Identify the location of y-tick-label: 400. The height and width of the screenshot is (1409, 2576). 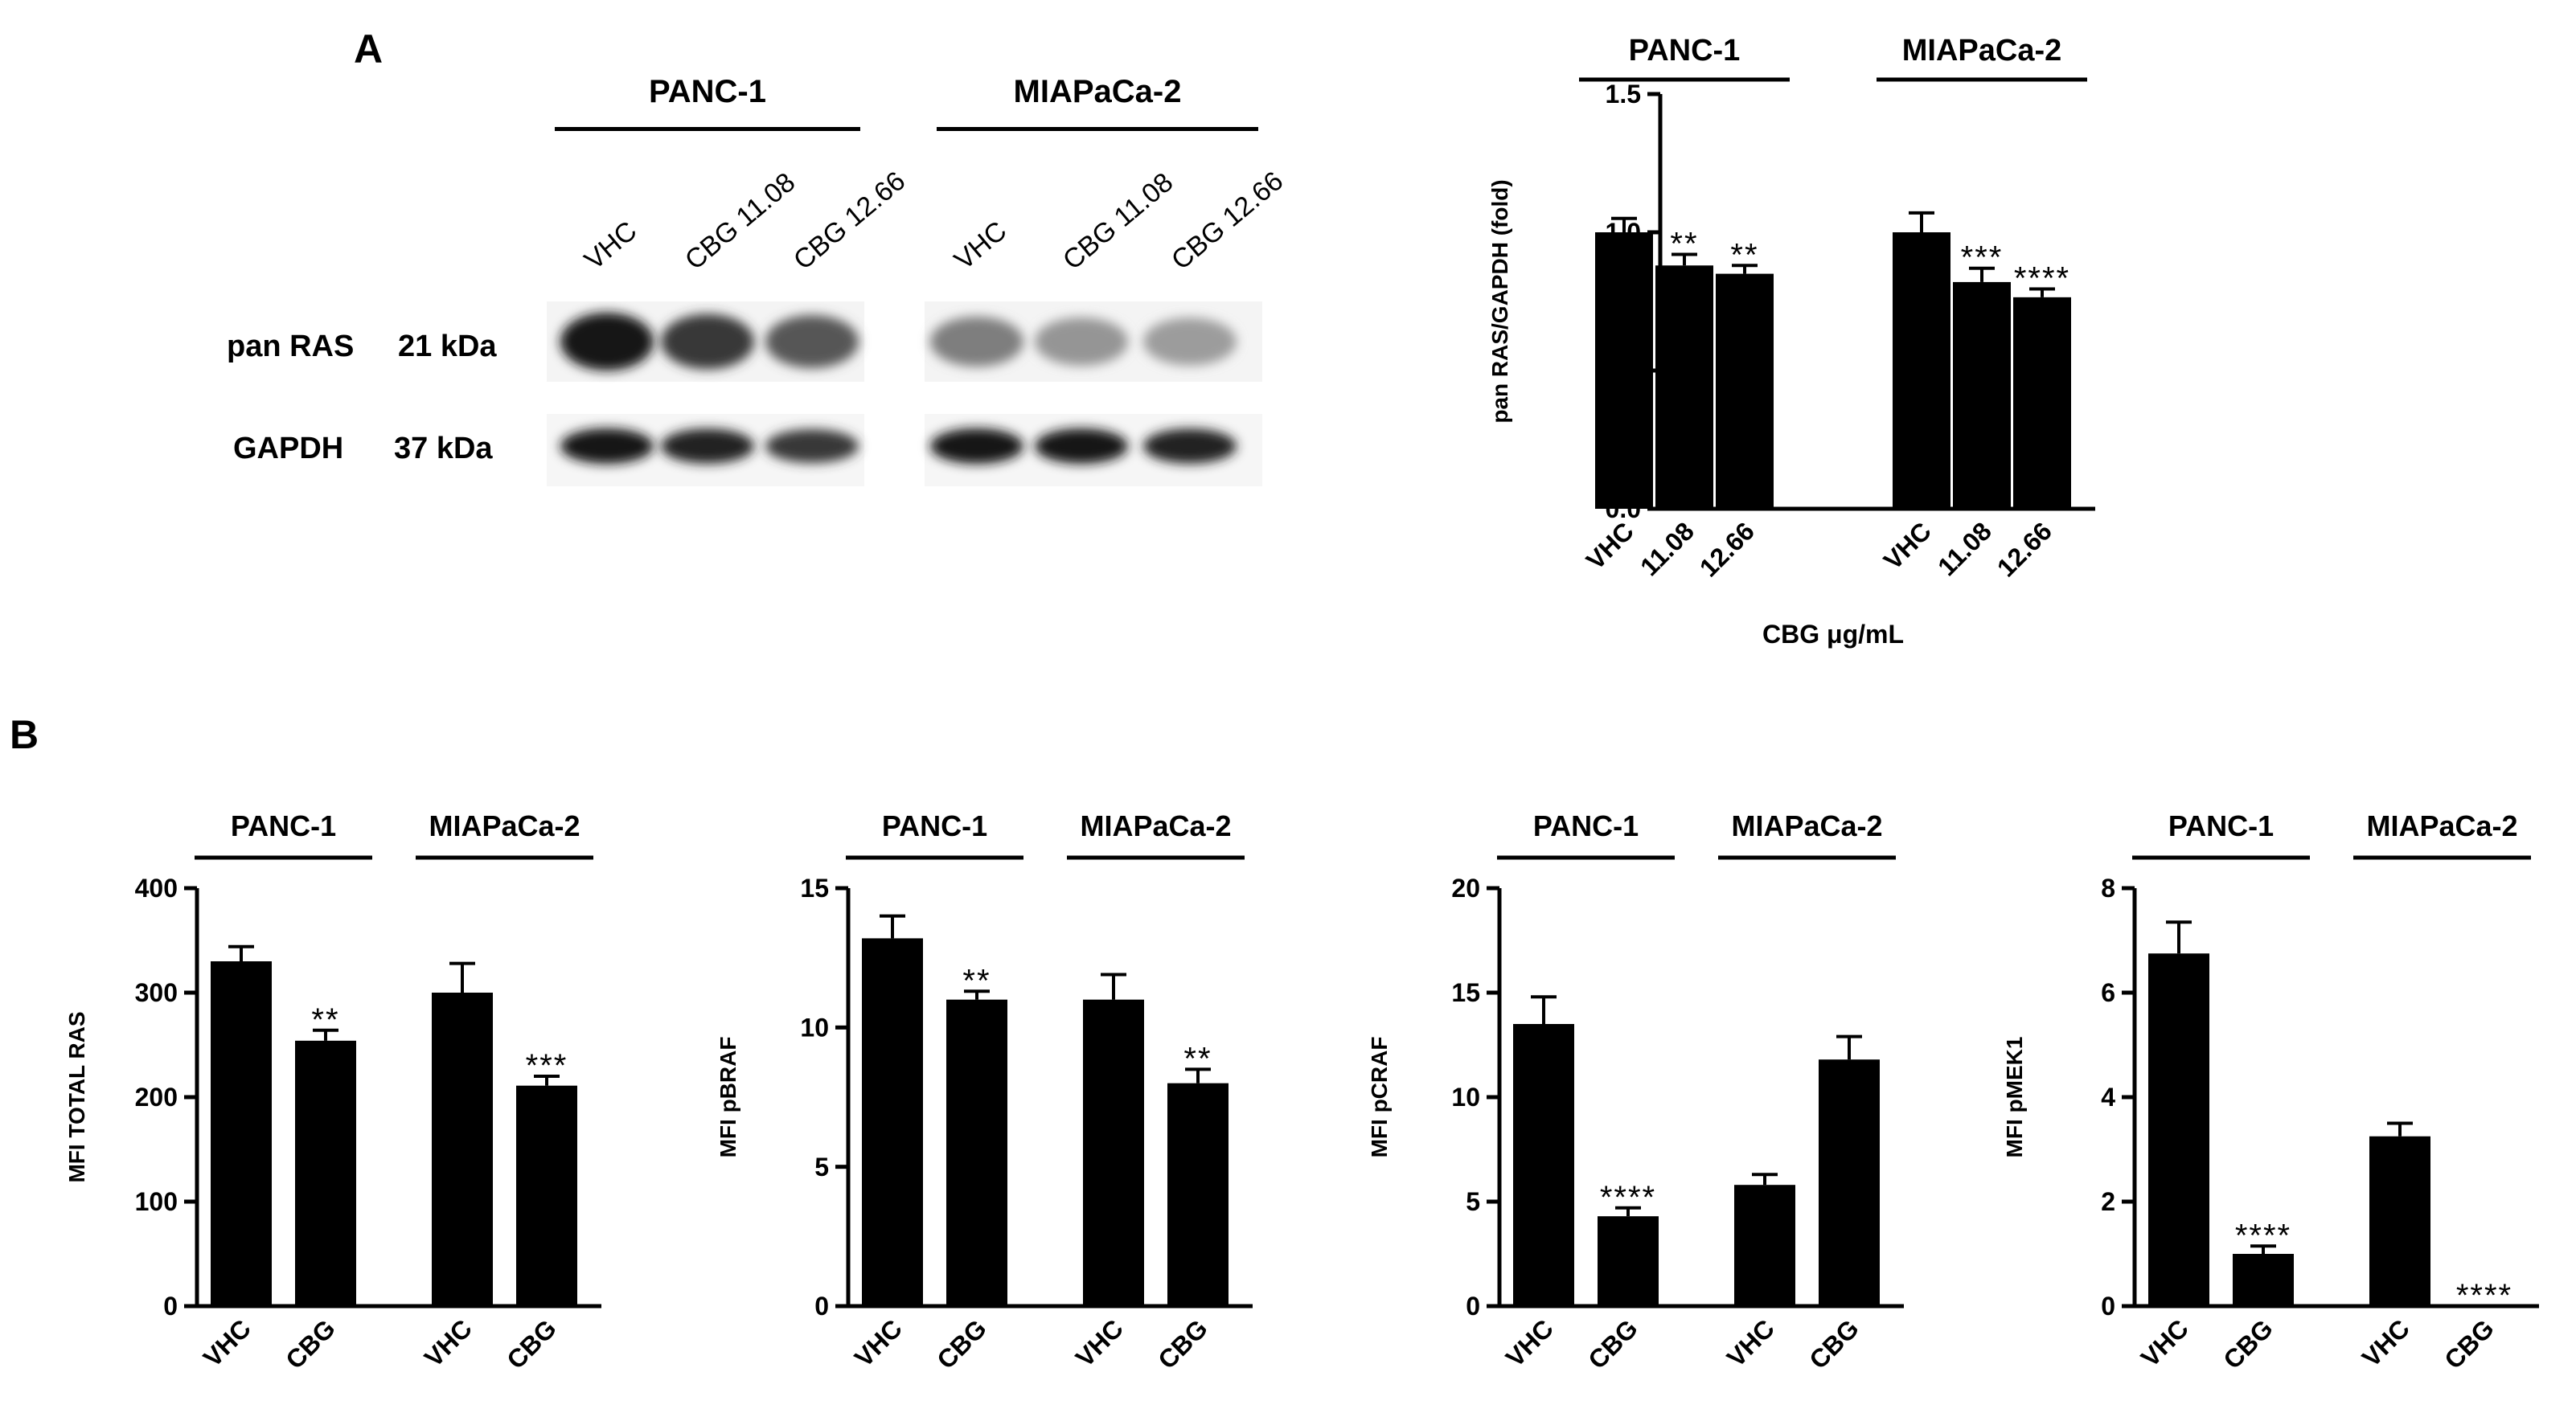
(156, 888).